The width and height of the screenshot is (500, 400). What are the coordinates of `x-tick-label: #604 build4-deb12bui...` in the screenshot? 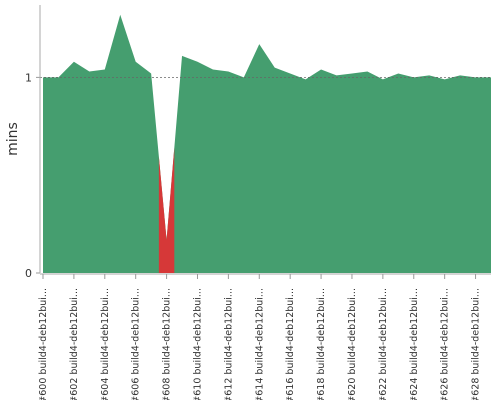 It's located at (105, 344).